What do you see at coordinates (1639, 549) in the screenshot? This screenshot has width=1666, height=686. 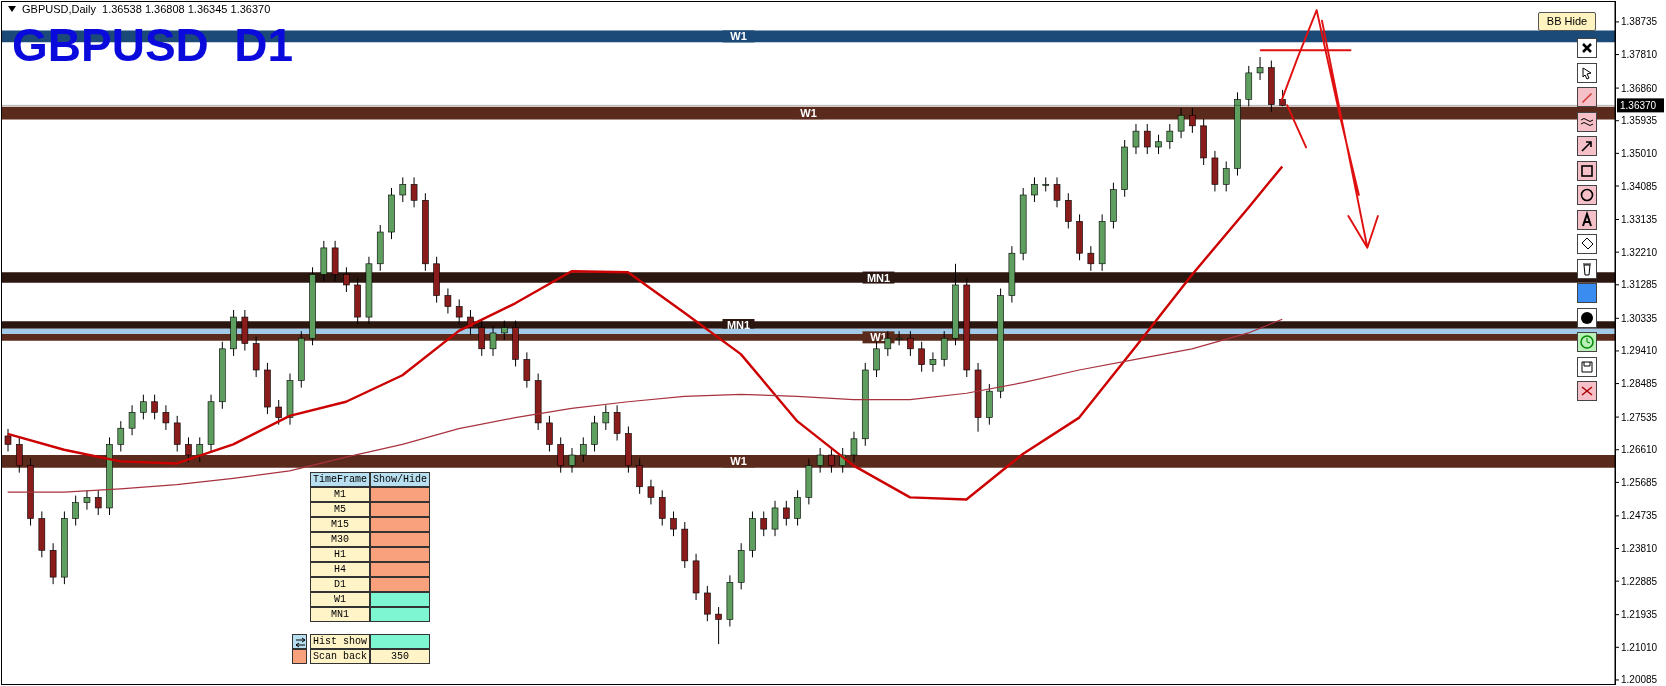 I see `y-tick-label: 1.23810` at bounding box center [1639, 549].